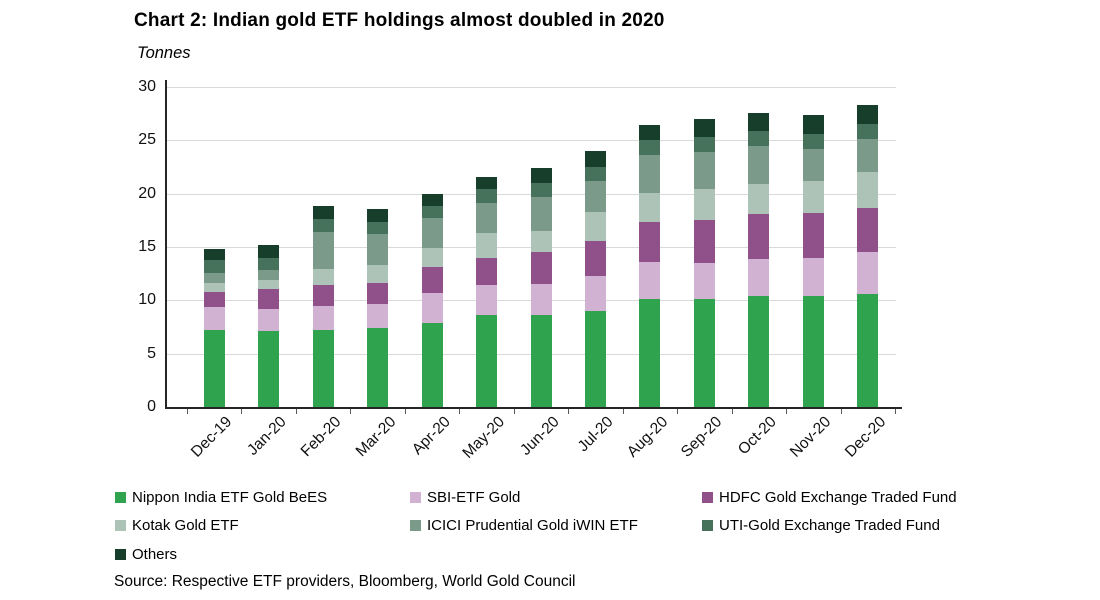 The width and height of the screenshot is (1100, 600). I want to click on x-axis-label: Dec-20, so click(865, 437).